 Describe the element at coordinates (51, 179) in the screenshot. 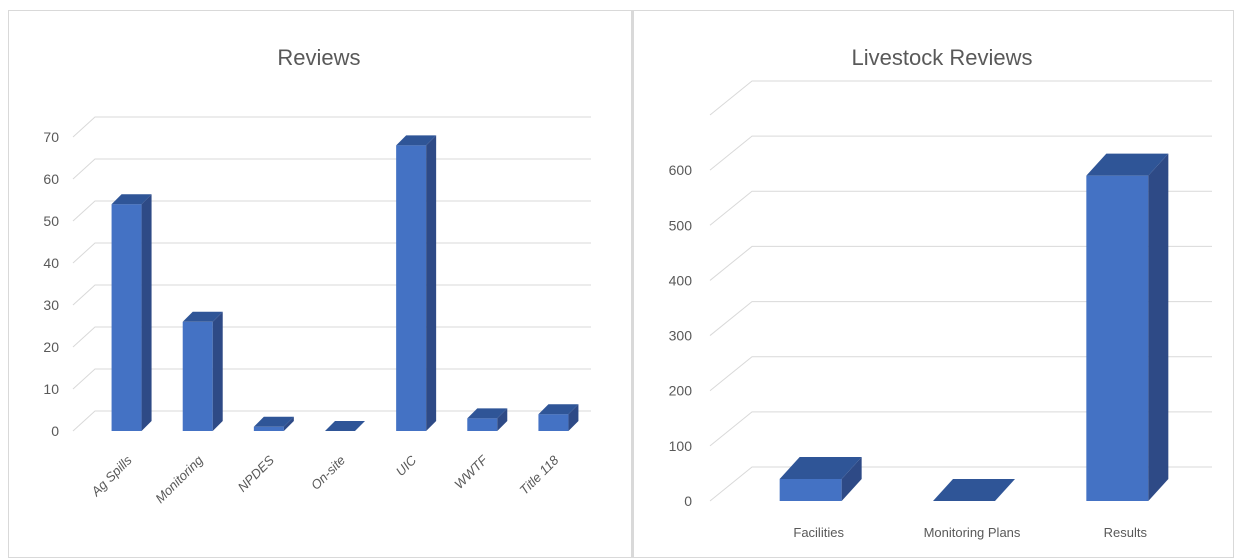

I see `y-tick-label: 60` at that location.